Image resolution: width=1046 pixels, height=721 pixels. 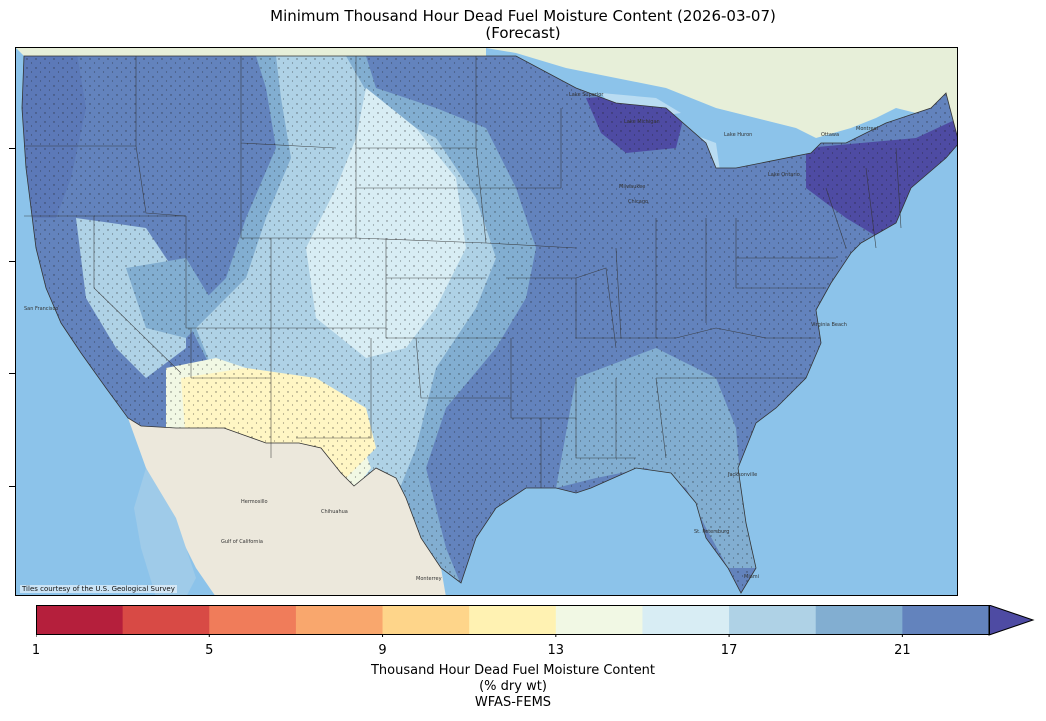 I want to click on colorbar-tick-label: 21, so click(x=902, y=650).